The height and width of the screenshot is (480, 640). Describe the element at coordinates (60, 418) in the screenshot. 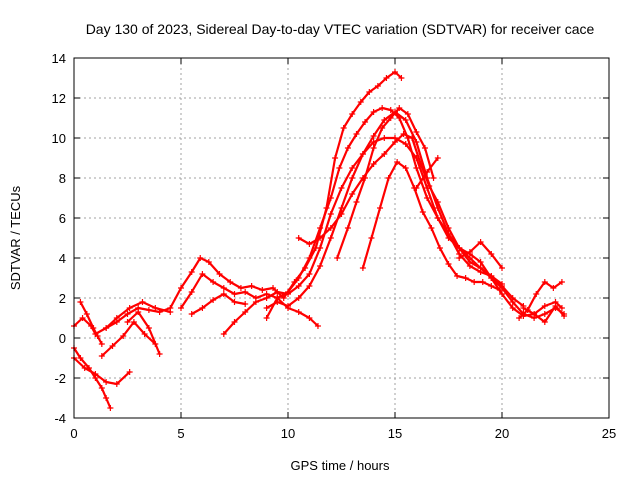

I see `y-tick-label: -4` at that location.